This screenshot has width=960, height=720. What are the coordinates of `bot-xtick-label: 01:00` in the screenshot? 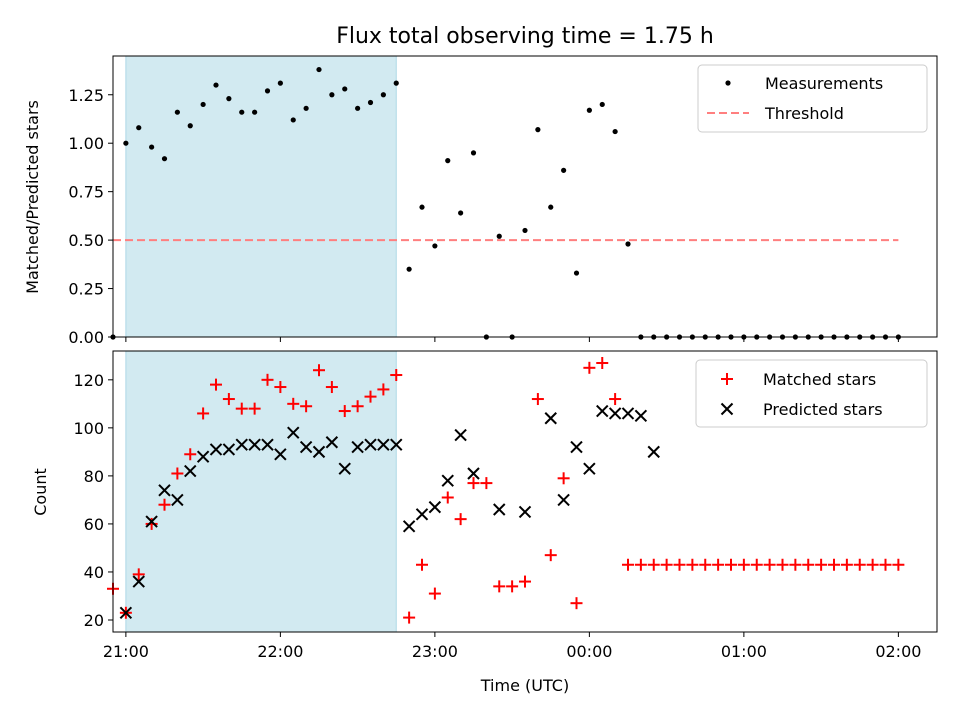 It's located at (744, 651).